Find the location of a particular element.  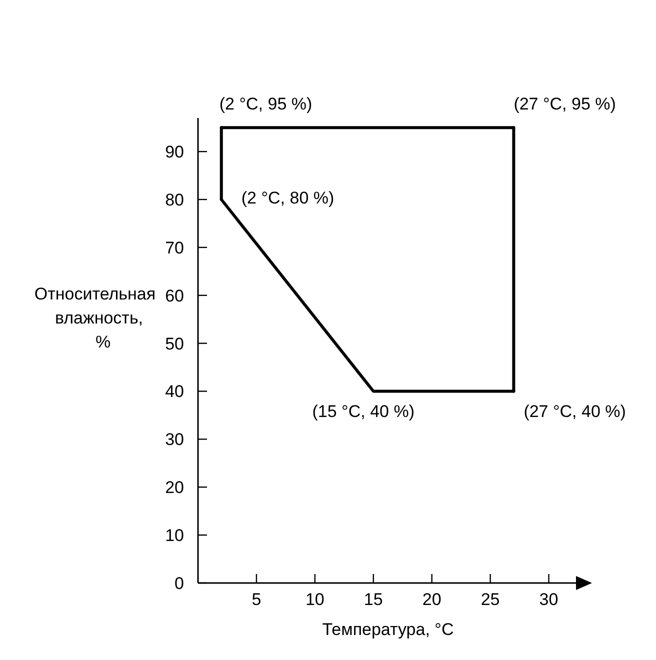

y-tick-label: 70 is located at coordinates (174, 248).